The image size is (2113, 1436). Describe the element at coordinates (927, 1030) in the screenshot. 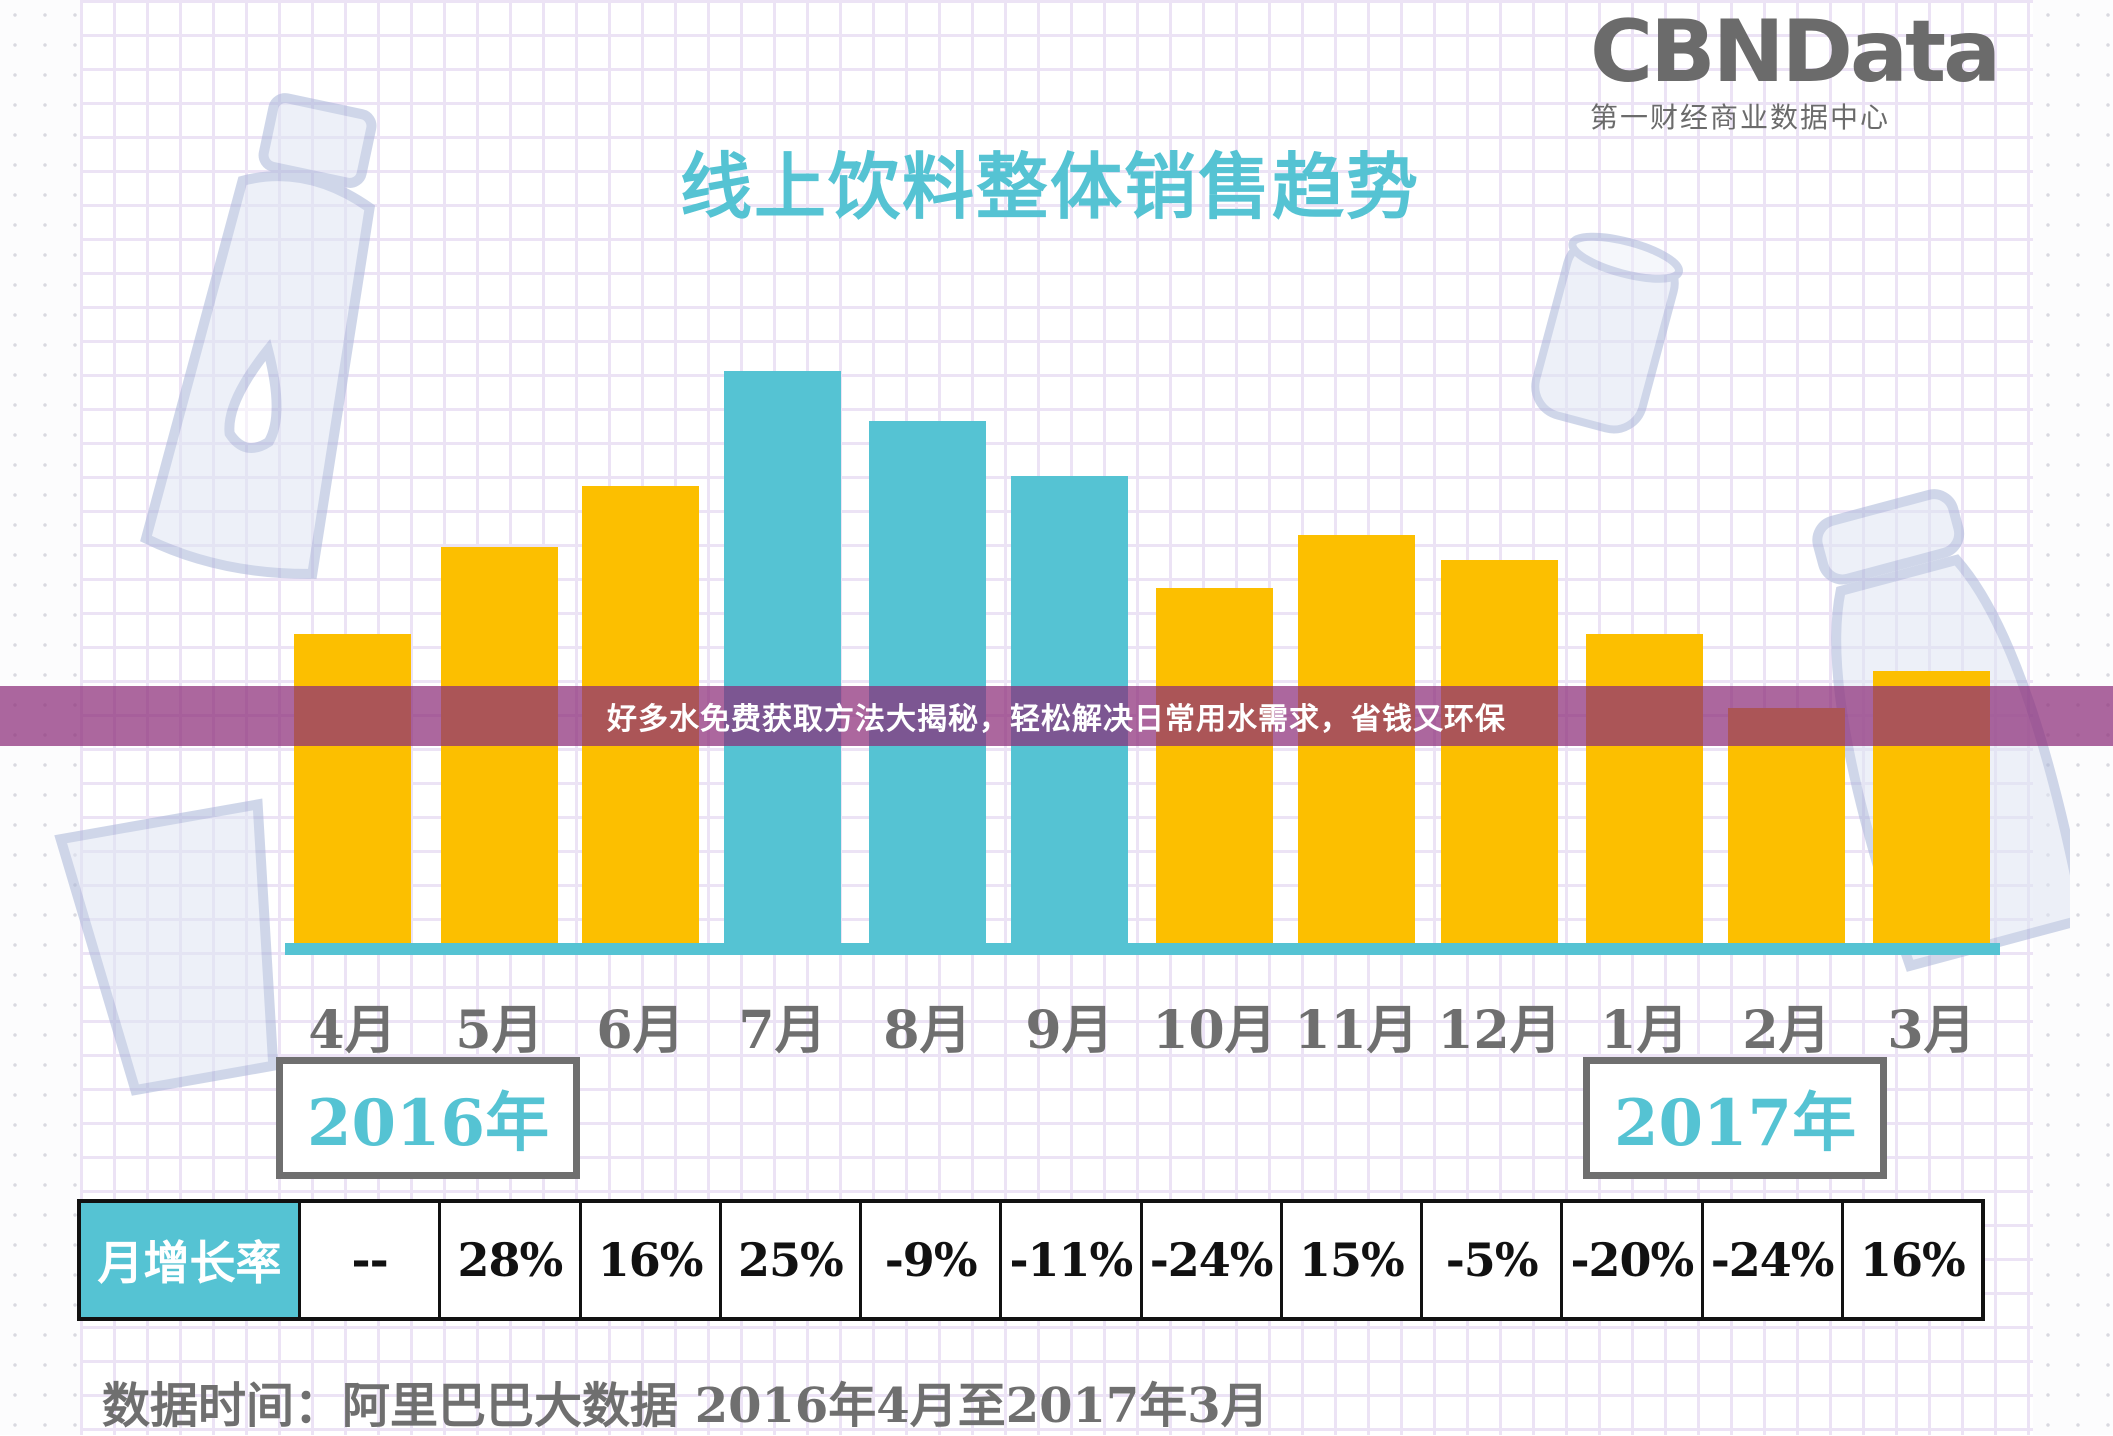

I see `month-label: 8月` at that location.